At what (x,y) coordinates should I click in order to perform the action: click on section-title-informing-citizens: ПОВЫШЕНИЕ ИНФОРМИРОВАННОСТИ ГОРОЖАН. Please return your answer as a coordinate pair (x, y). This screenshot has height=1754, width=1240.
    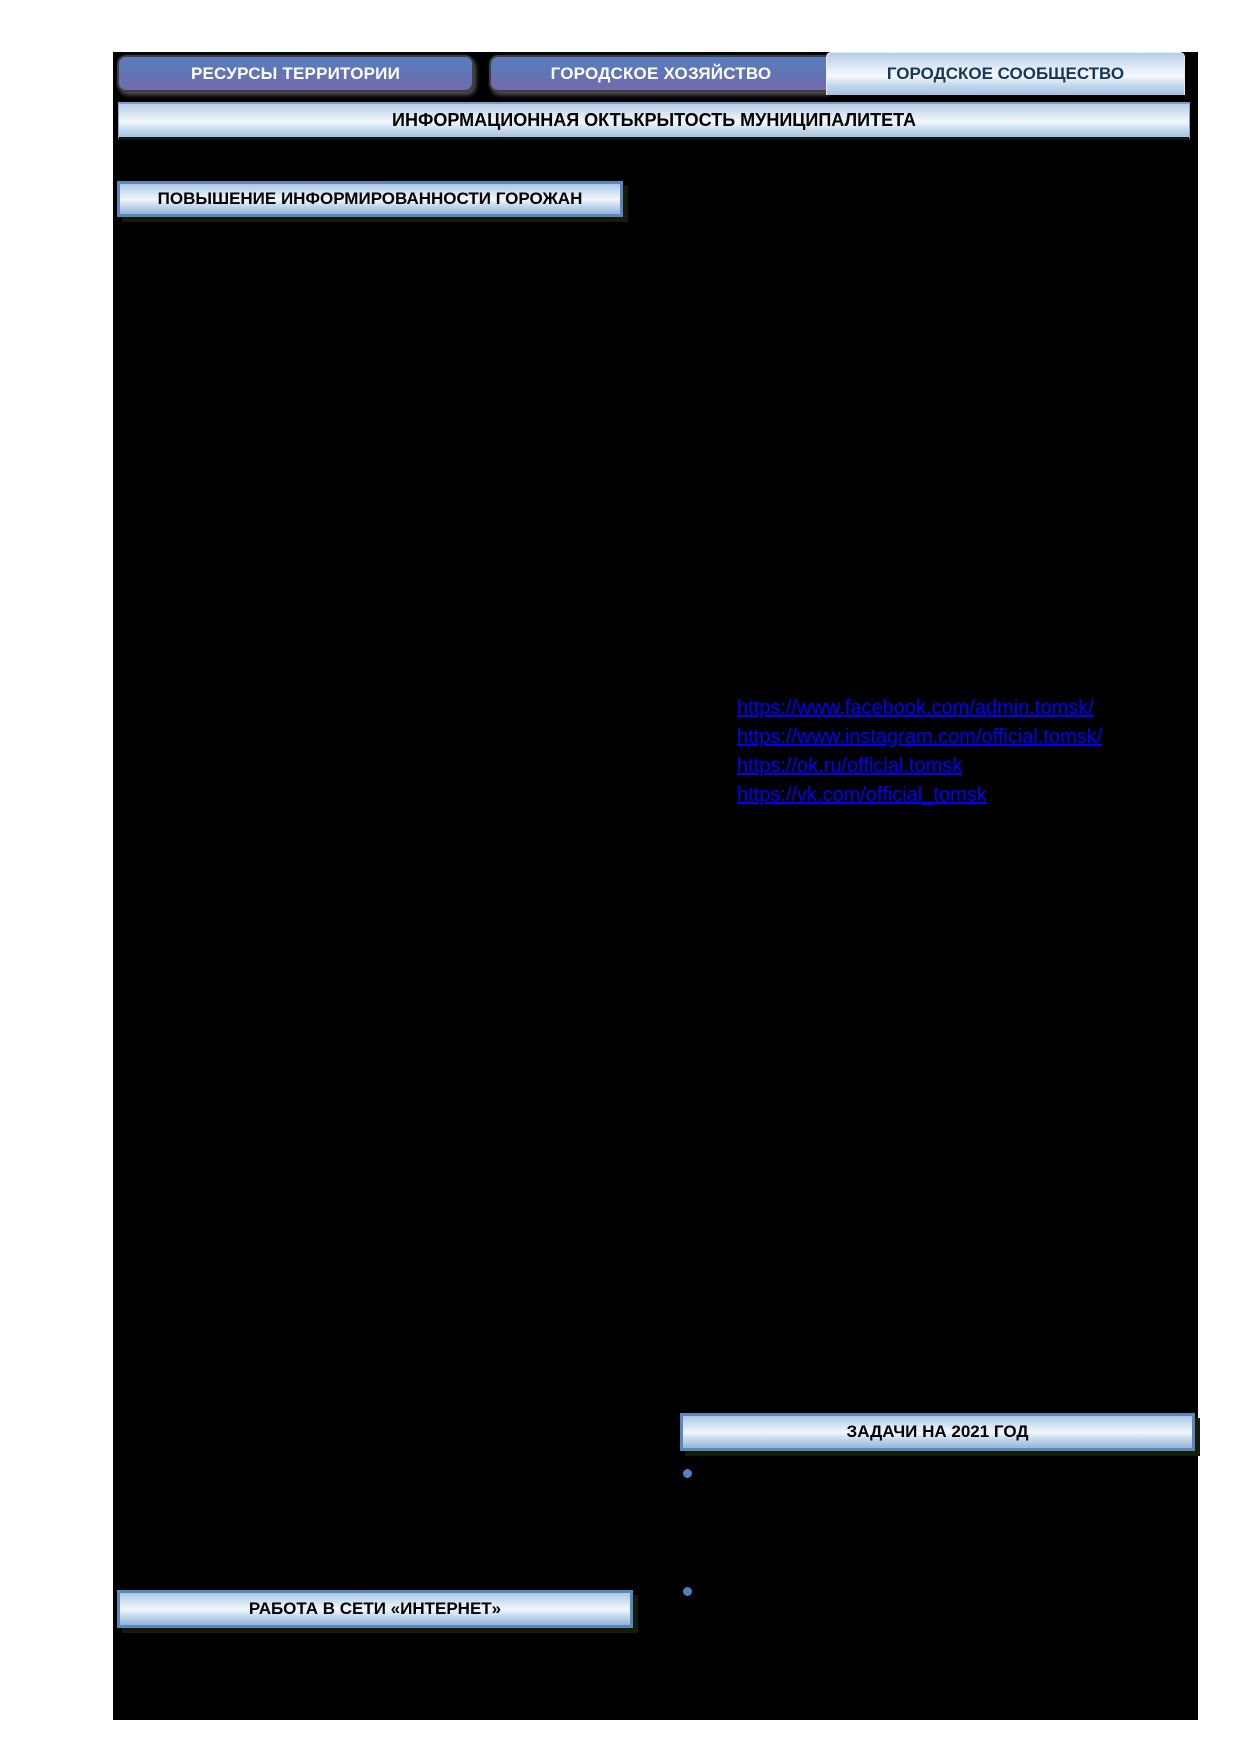
    Looking at the image, I should click on (370, 199).